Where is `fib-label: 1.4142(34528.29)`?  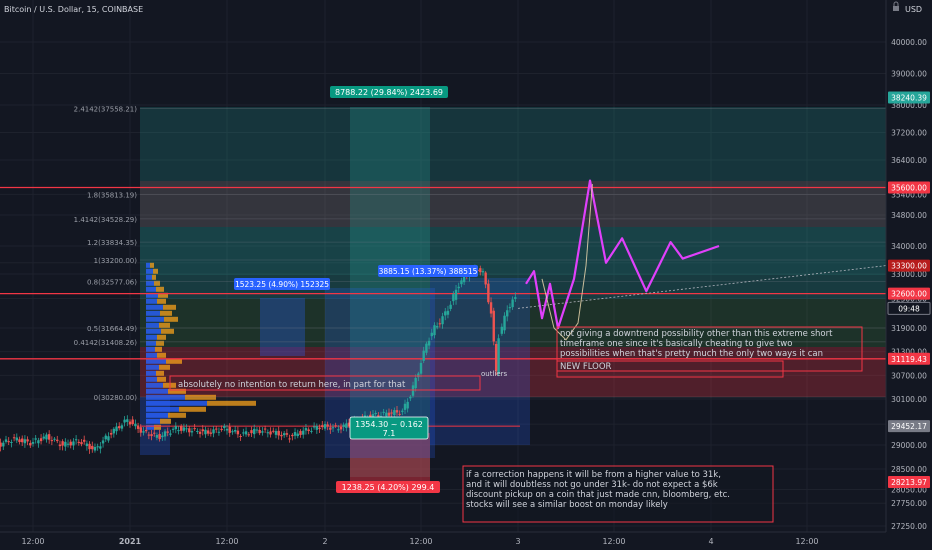
fib-label: 1.4142(34528.29) is located at coordinates (106, 220).